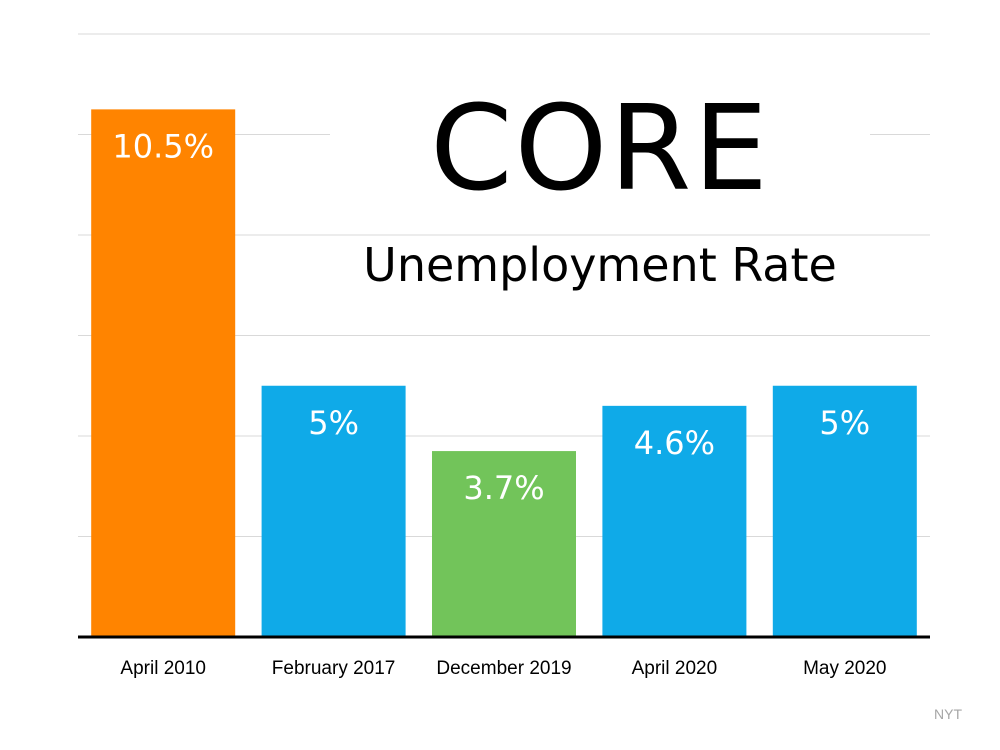 The width and height of the screenshot is (1000, 750). Describe the element at coordinates (844, 668) in the screenshot. I see `category-label-5: May 2020` at that location.